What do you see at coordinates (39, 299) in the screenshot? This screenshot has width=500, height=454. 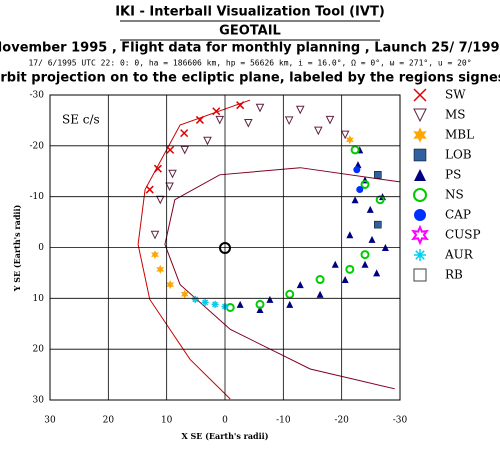 I see `y-tick-label: 10` at bounding box center [39, 299].